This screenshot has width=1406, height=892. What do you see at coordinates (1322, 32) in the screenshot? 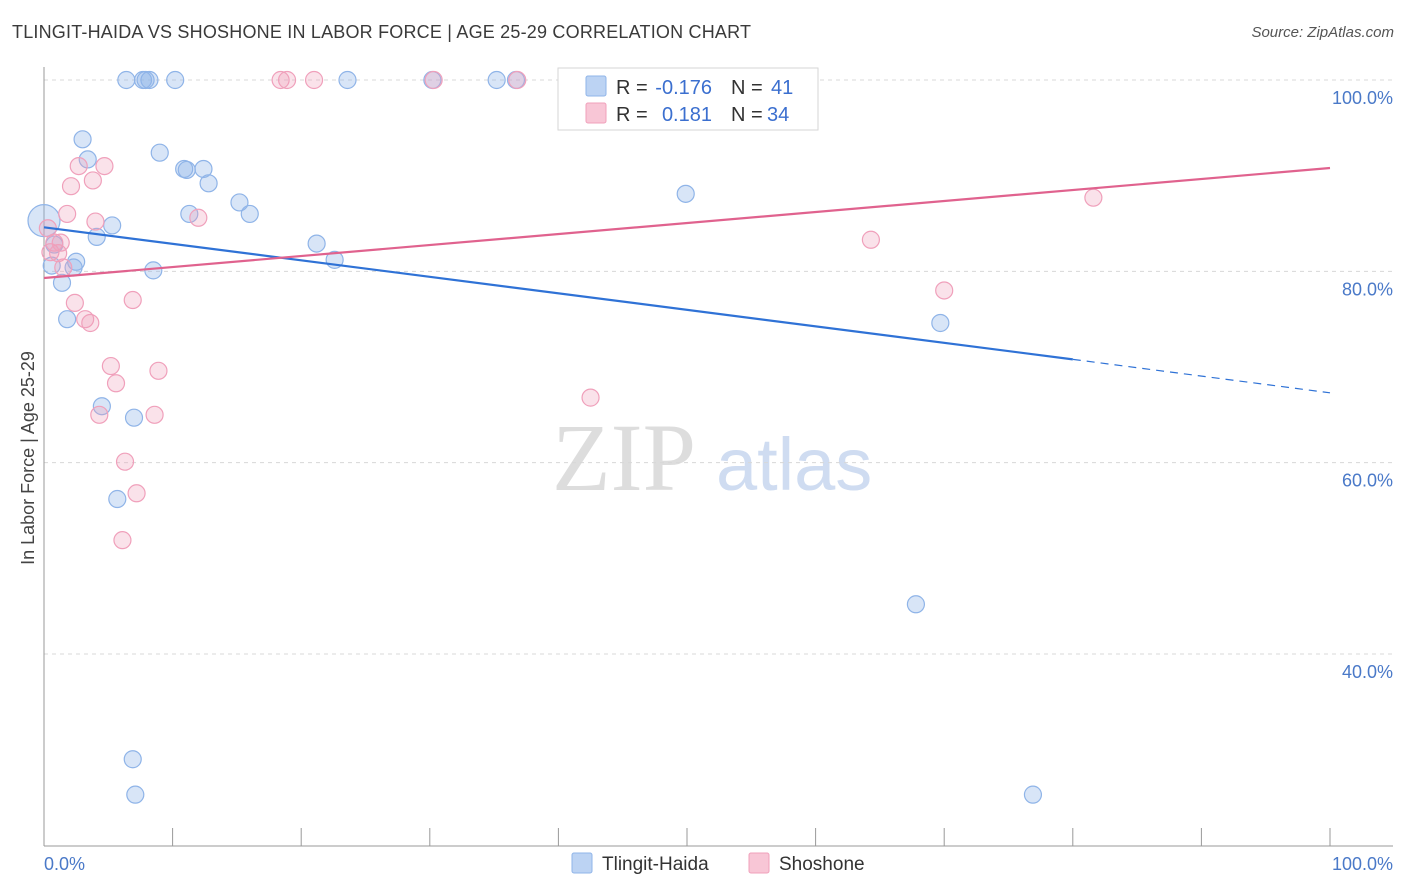
I see `source-label: Source: ZipAtlas.com` at bounding box center [1322, 32].